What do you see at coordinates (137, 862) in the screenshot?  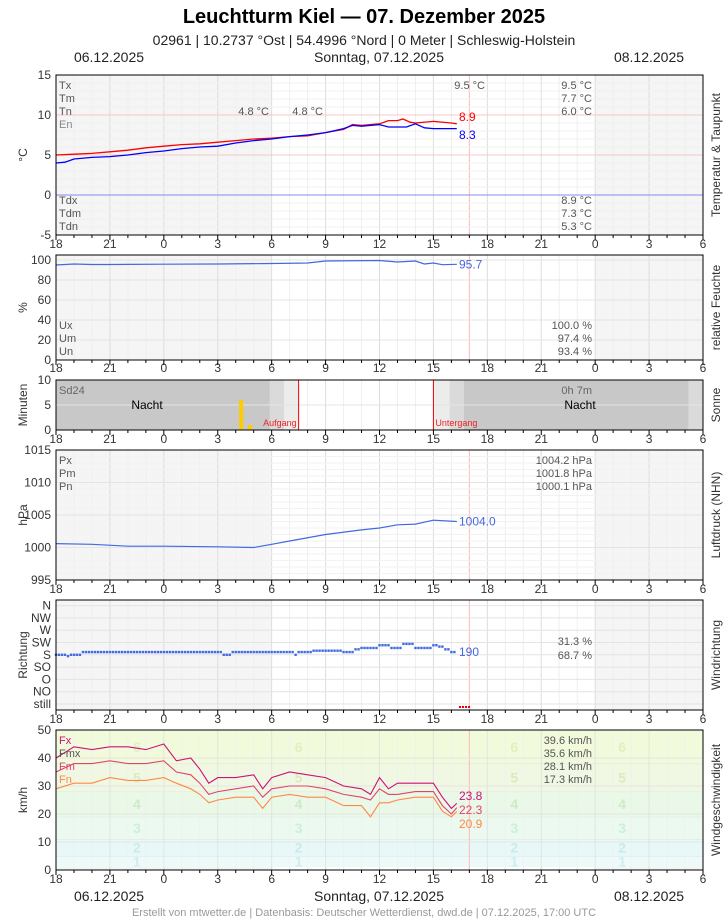 I see `beaufort-label: 1` at bounding box center [137, 862].